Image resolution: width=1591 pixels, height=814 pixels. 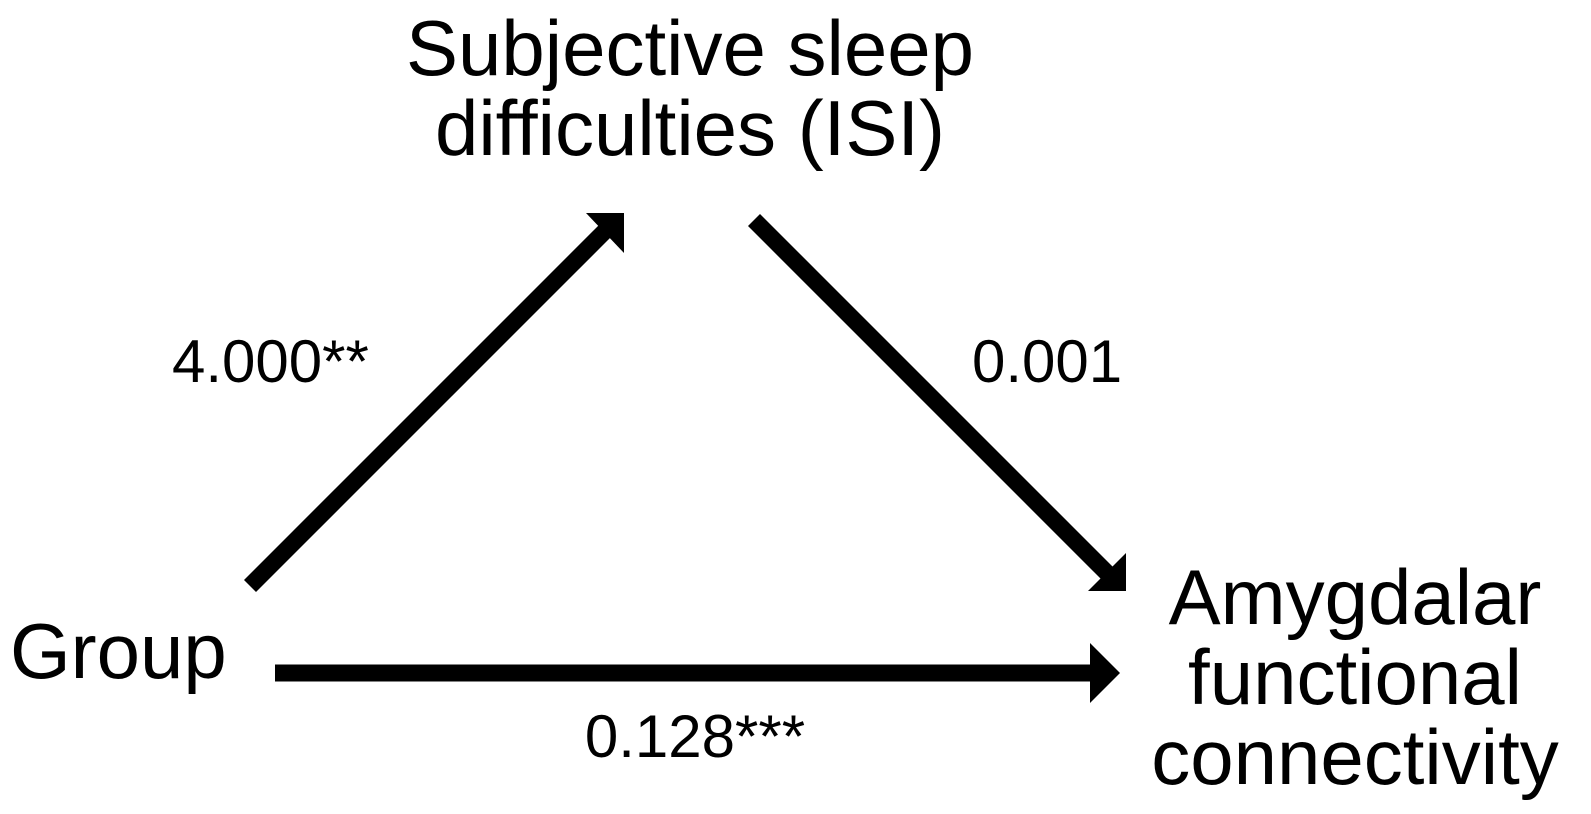 I want to click on node-label: Group, so click(x=118, y=651).